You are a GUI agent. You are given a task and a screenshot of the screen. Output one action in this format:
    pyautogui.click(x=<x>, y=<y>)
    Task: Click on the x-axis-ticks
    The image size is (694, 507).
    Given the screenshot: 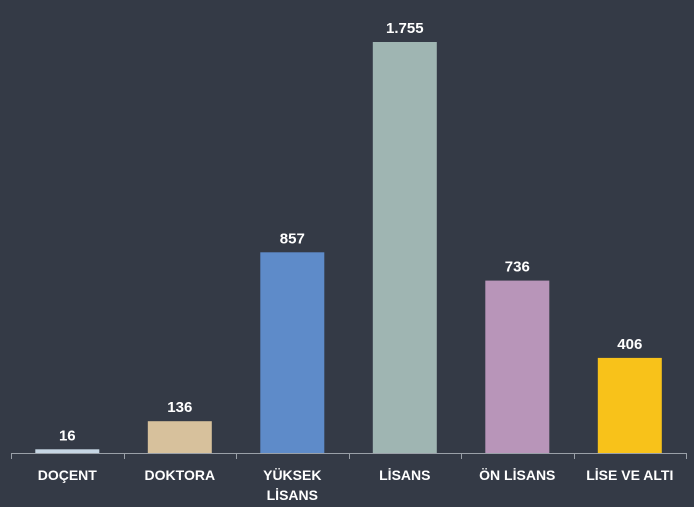 What is the action you would take?
    pyautogui.click(x=349, y=456)
    